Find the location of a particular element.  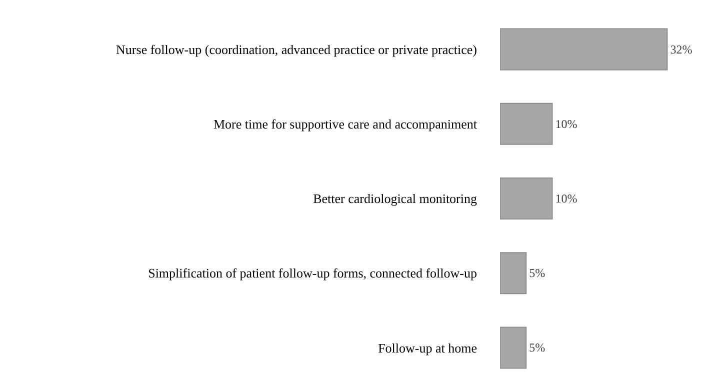

data-label: 32% is located at coordinates (681, 49).